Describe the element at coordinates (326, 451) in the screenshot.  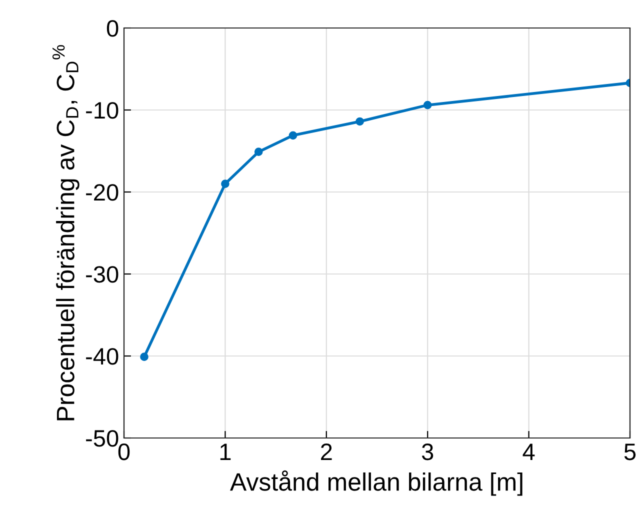
I see `x-tick-label: 2` at that location.